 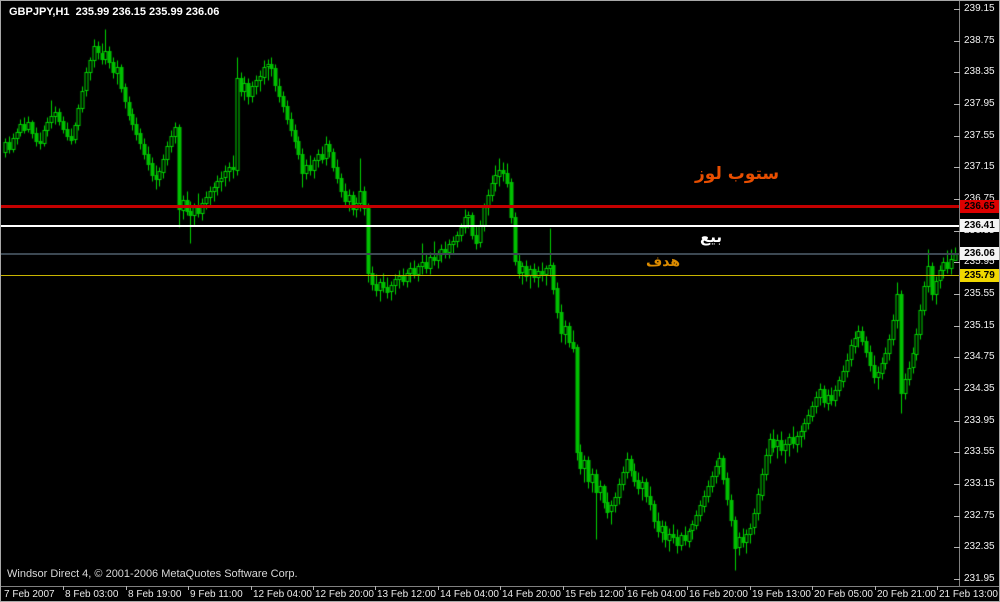 I want to click on price-tick-label: 238.75, so click(x=979, y=40).